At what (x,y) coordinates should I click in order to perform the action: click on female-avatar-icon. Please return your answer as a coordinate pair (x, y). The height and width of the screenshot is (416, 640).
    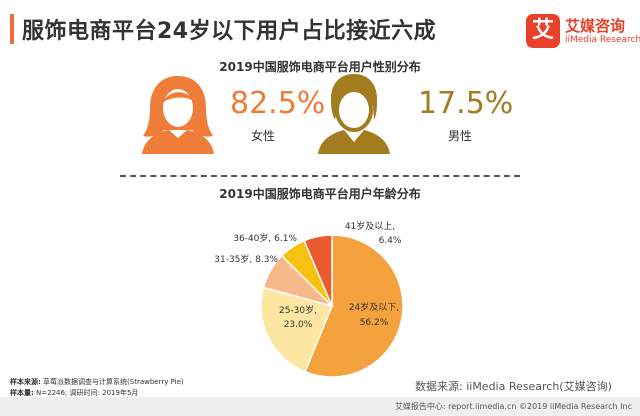
    Looking at the image, I should click on (178, 115).